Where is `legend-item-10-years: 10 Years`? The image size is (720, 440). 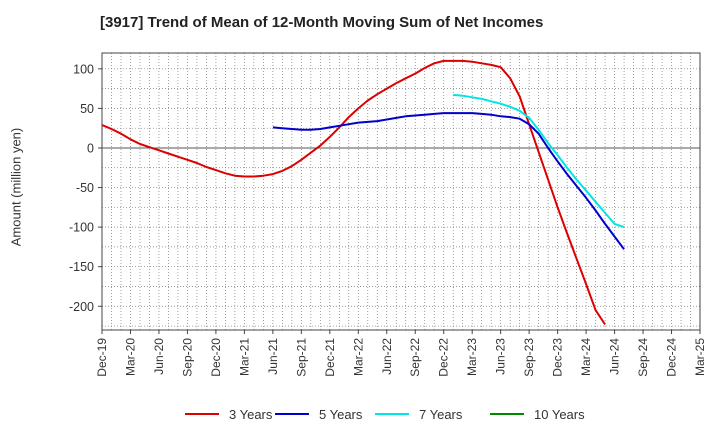
legend-item-10-years: 10 Years is located at coordinates (537, 414).